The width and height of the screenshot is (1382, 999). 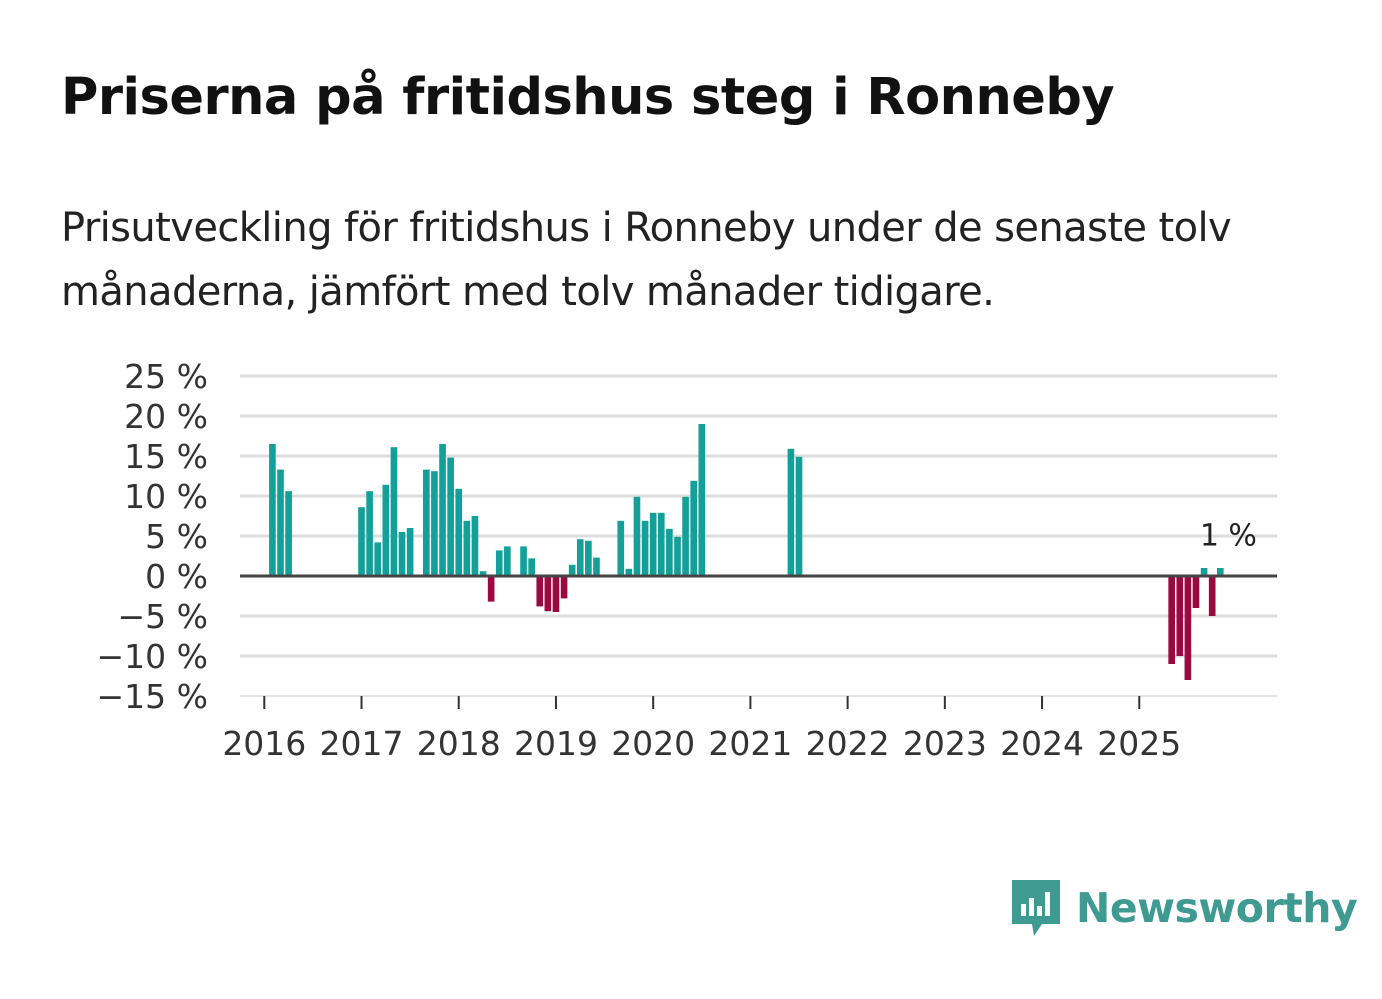 I want to click on y-axis: 25 %20 %15 %10 %5 %0 %−5 %−10 %−15 %, so click(x=153, y=536).